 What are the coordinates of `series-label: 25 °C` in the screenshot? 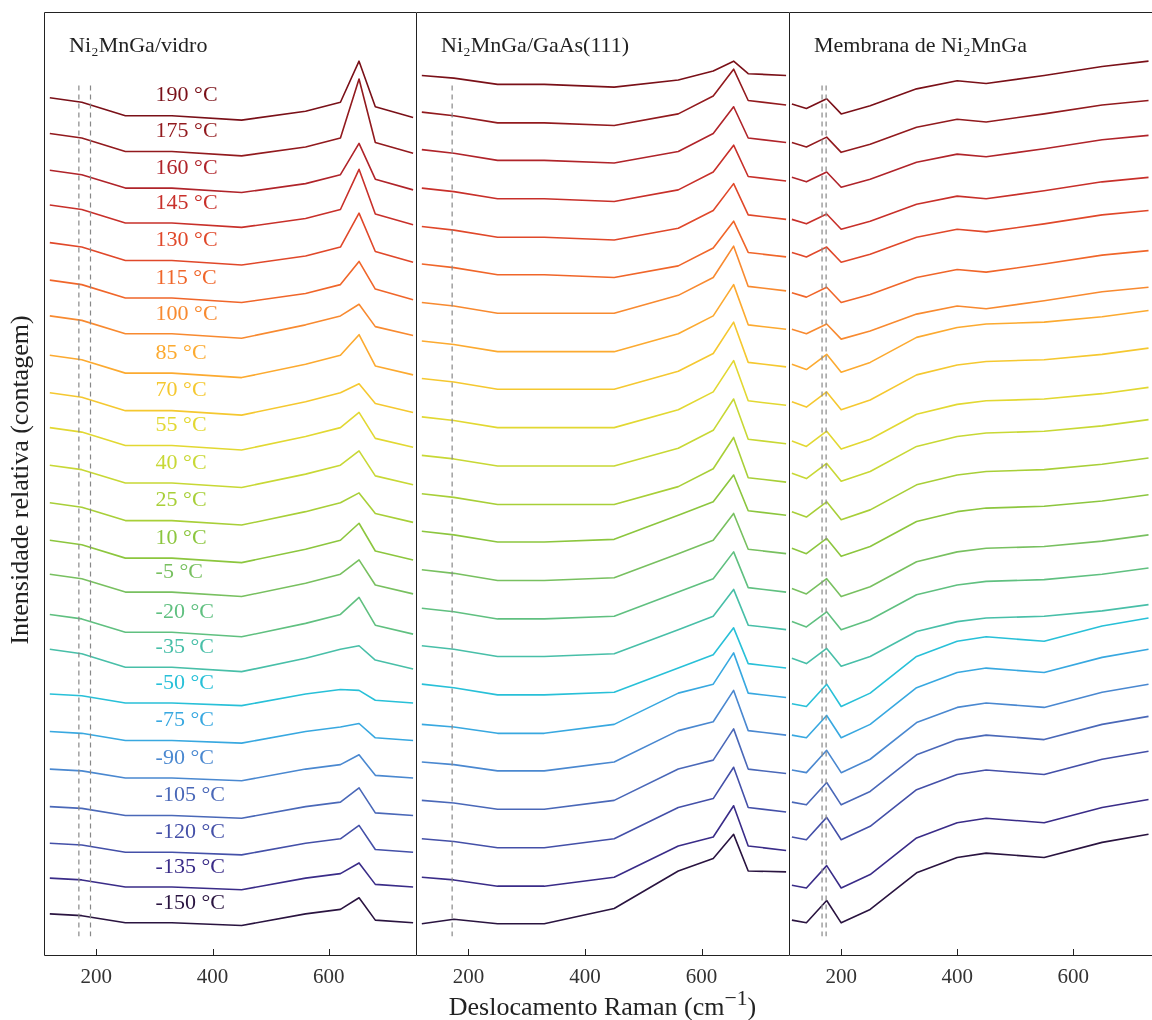 It's located at (181, 499).